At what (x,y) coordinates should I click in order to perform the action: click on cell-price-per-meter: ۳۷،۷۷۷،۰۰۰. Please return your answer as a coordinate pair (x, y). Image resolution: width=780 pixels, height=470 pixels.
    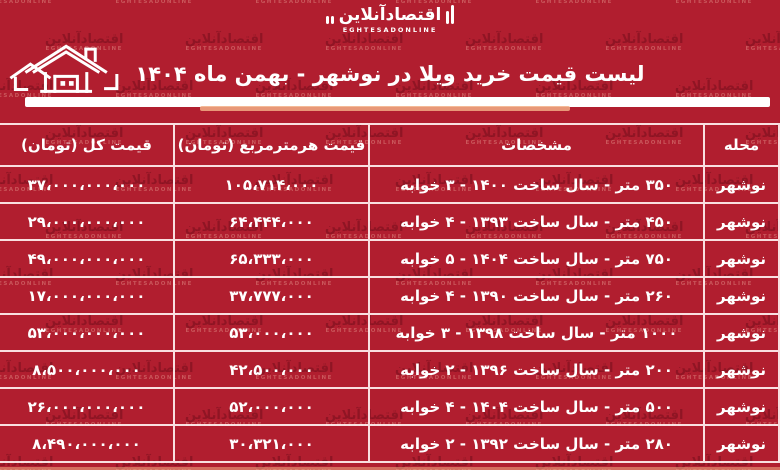
    Looking at the image, I should click on (270, 296).